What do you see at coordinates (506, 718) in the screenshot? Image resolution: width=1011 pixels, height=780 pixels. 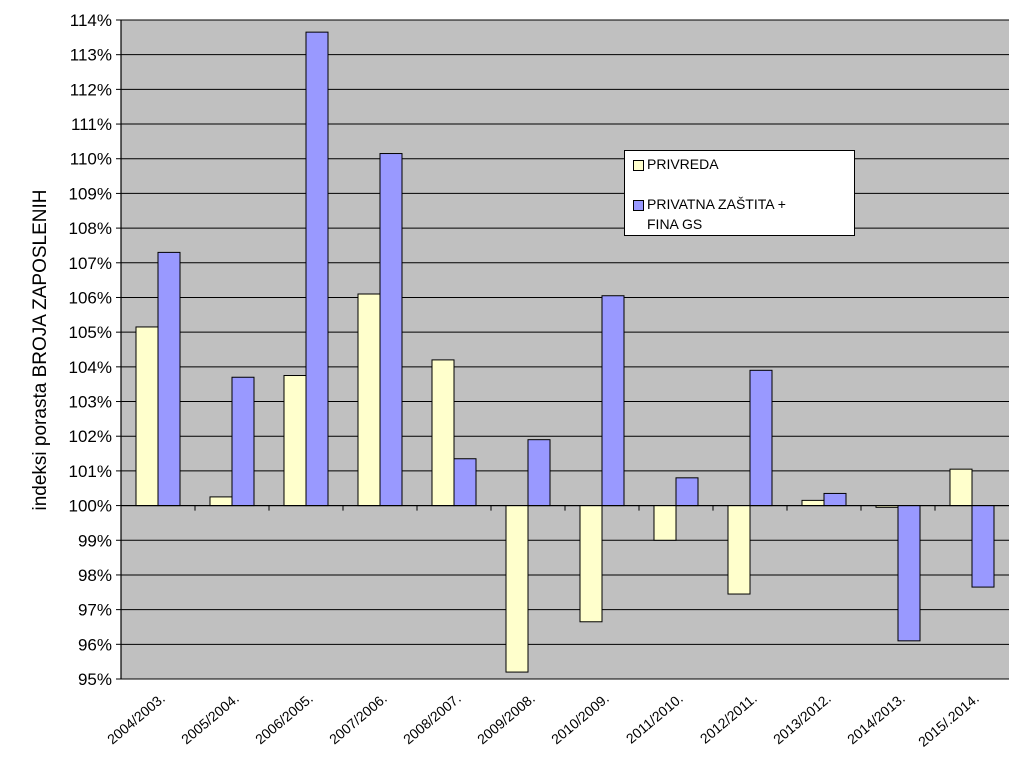 I see `x-tick-label: 2009/2008.` at bounding box center [506, 718].